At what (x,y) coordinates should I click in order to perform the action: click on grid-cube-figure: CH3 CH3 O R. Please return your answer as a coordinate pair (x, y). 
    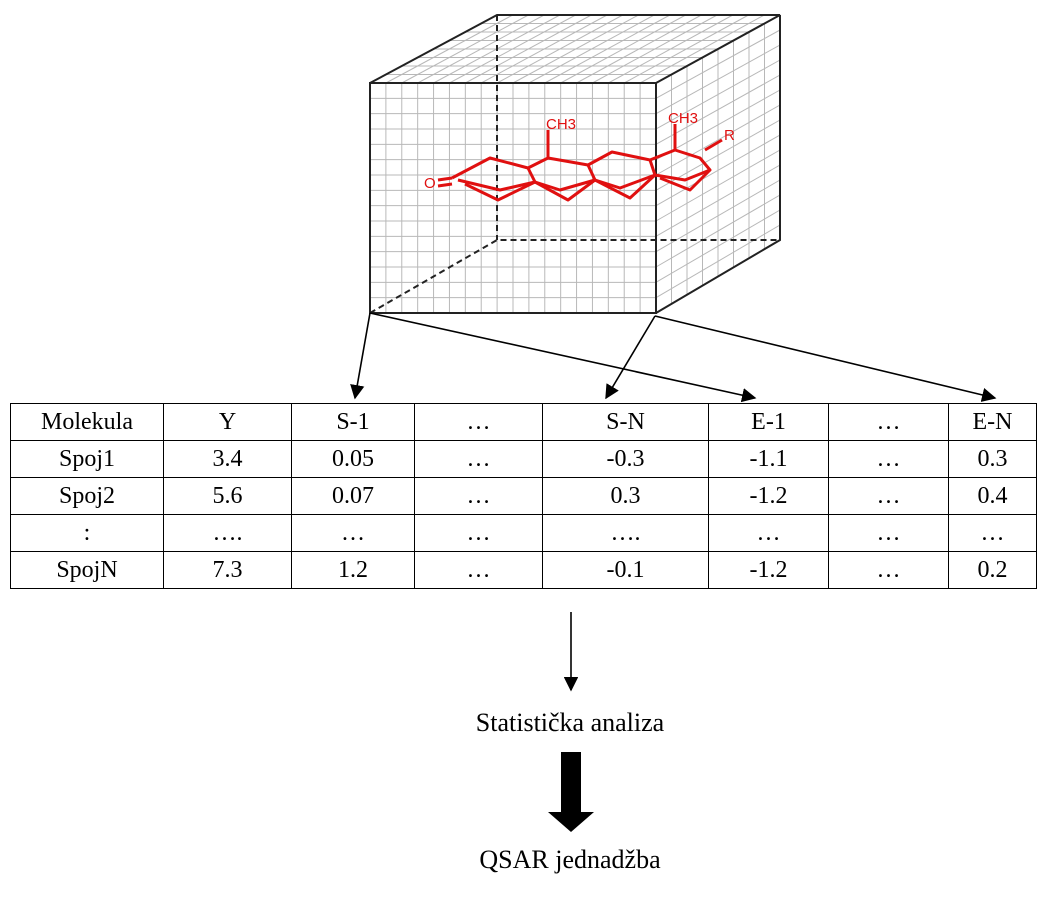
    Looking at the image, I should click on (575, 164).